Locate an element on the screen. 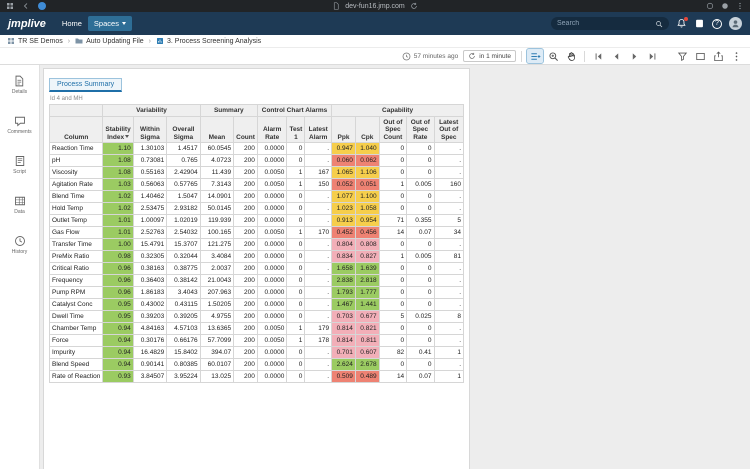 This screenshot has height=469, width=750. back-arrow-icon is located at coordinates (26, 6).